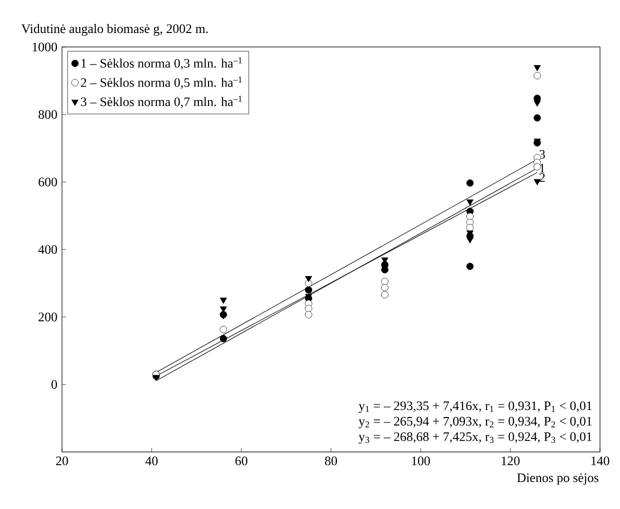  Describe the element at coordinates (44, 47) in the screenshot. I see `y-tick-label: 1000` at that location.